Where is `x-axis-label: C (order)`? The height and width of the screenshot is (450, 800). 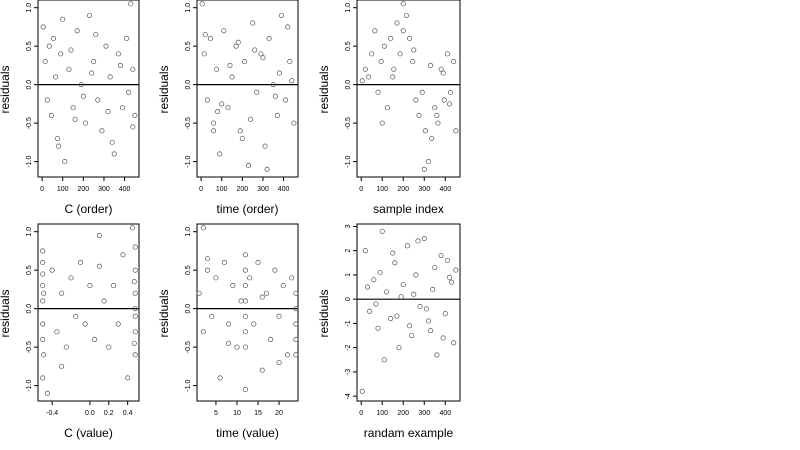 x-axis-label: C (order) is located at coordinates (88, 209).